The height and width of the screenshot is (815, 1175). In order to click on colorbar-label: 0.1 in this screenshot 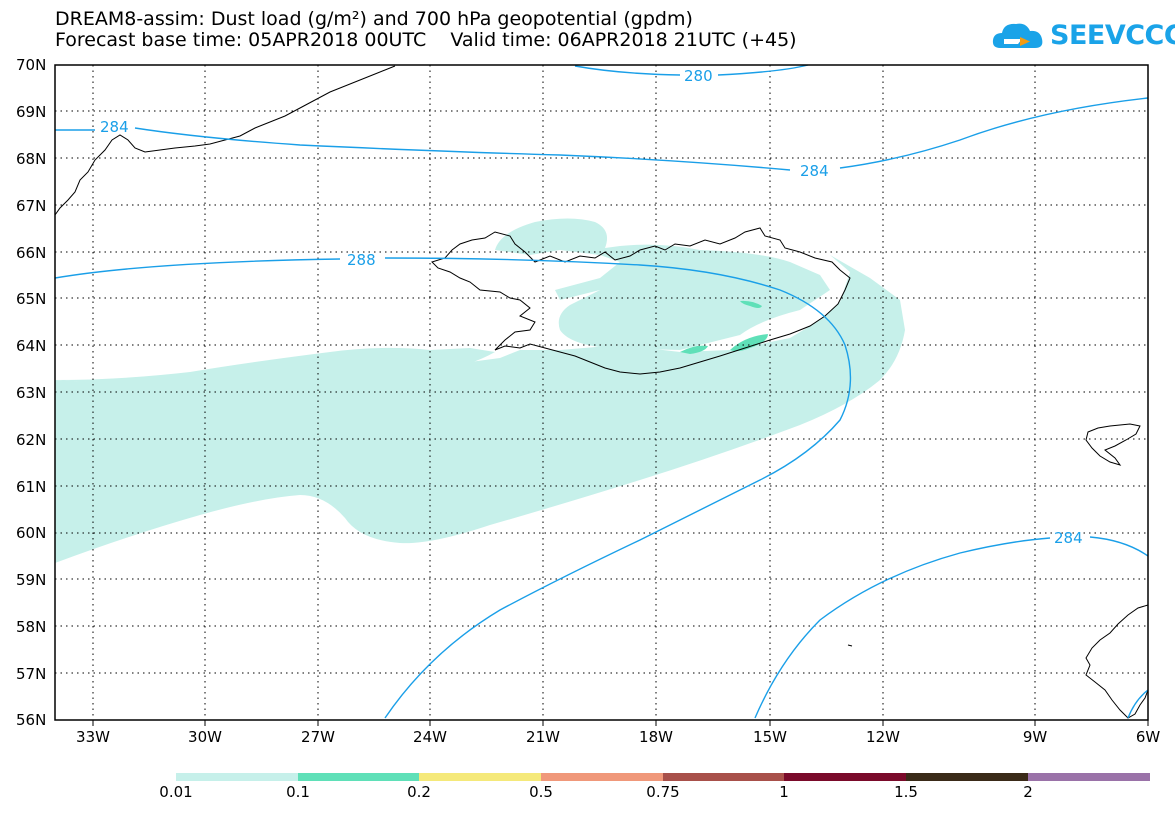, I will do `click(298, 792)`.